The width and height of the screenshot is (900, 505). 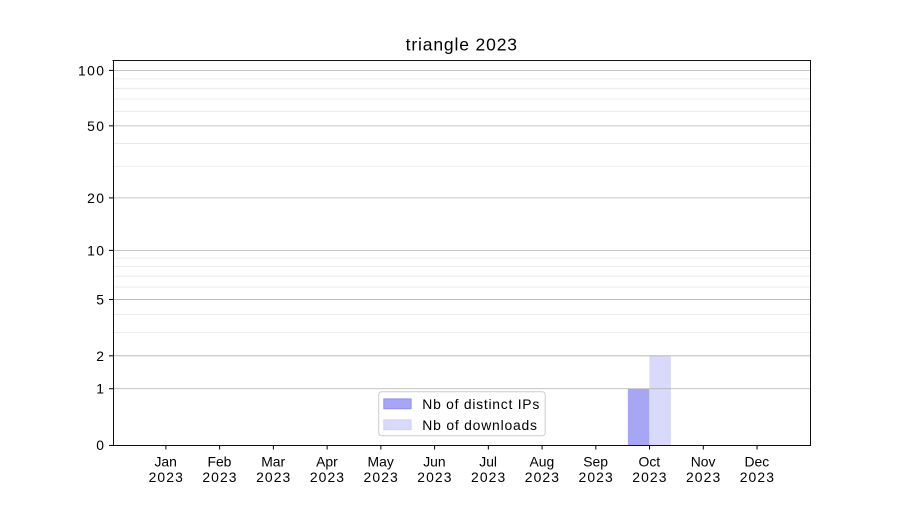 I want to click on svg-text: Nov, so click(x=703, y=462).